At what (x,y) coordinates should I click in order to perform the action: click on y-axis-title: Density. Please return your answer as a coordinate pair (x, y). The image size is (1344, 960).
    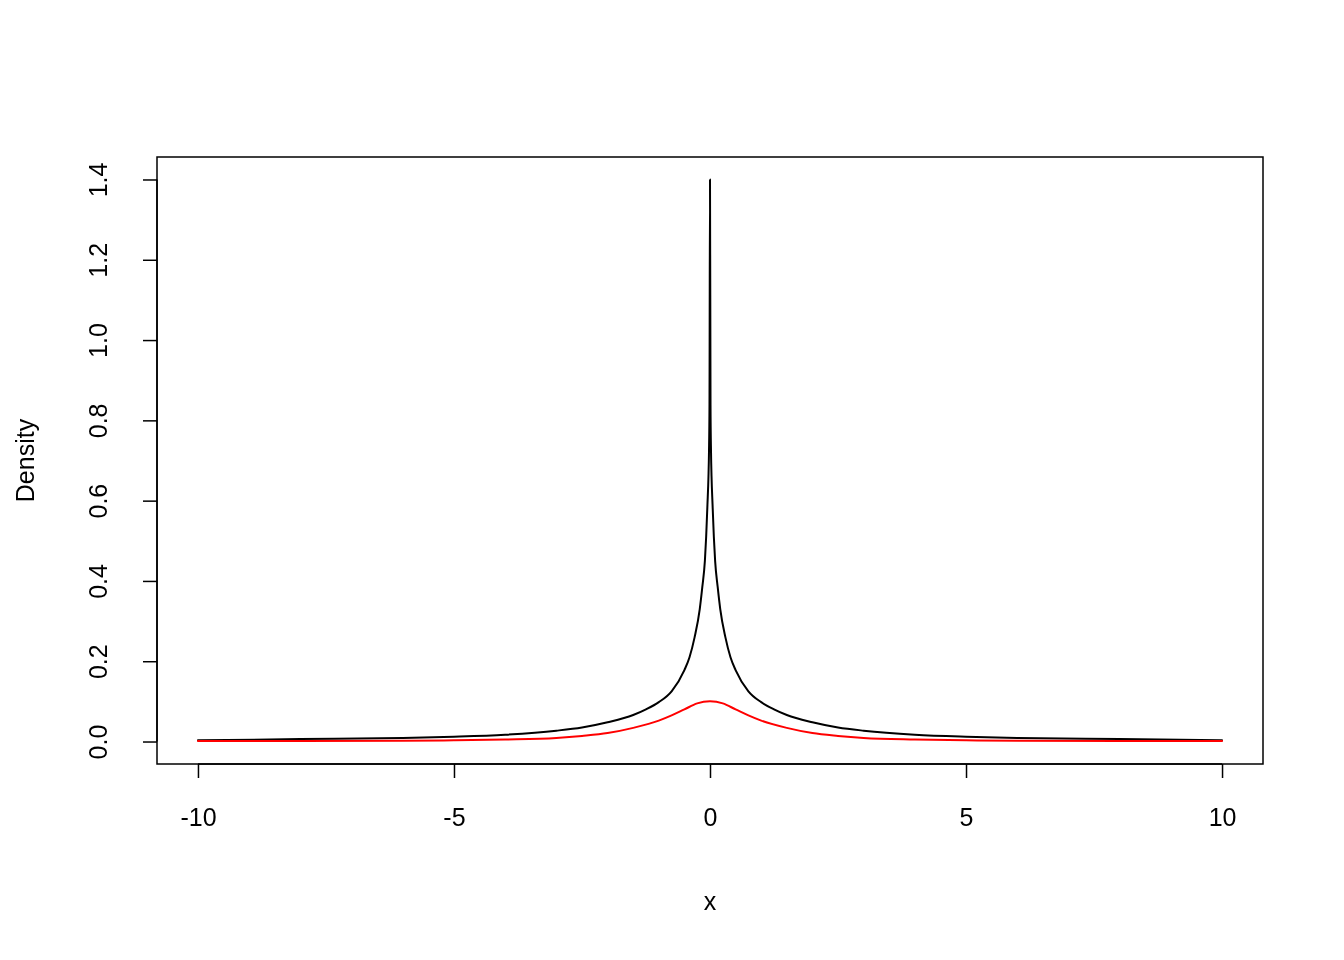
    Looking at the image, I should click on (25, 460).